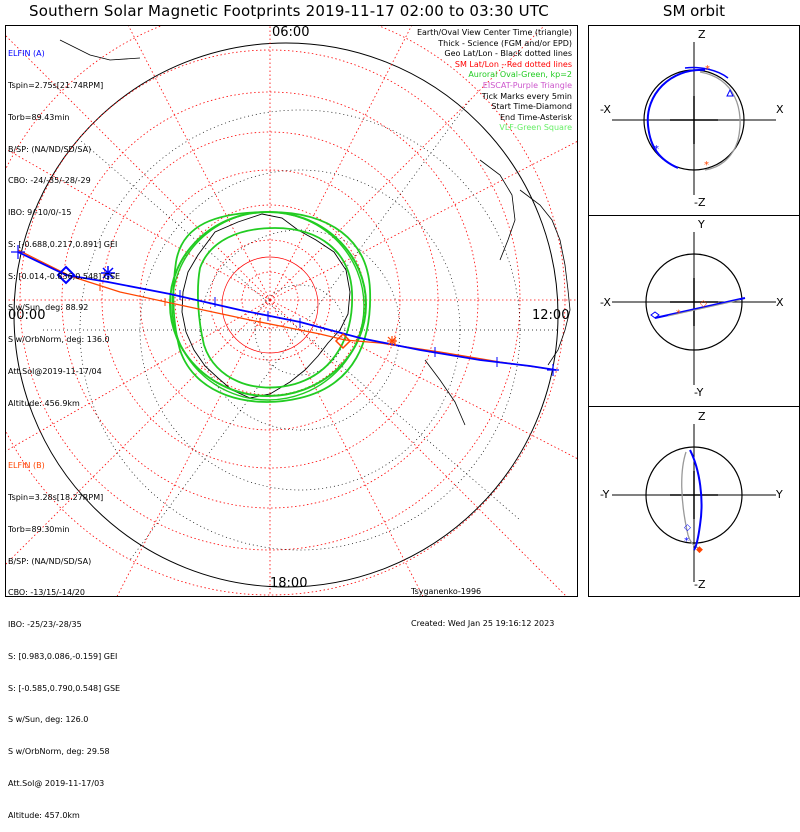 The image size is (800, 832). Describe the element at coordinates (702, 34) in the screenshot. I see `panel1-top-label: Z` at that location.